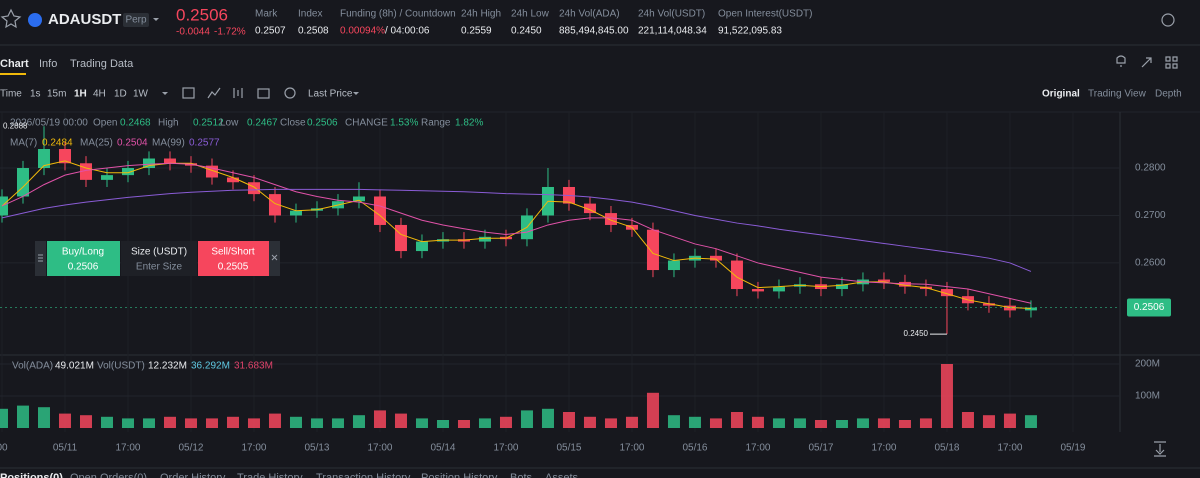 The height and width of the screenshot is (478, 1200). Describe the element at coordinates (398, 14) in the screenshot. I see `stat-label: Funding (8h) / Countdown` at that location.